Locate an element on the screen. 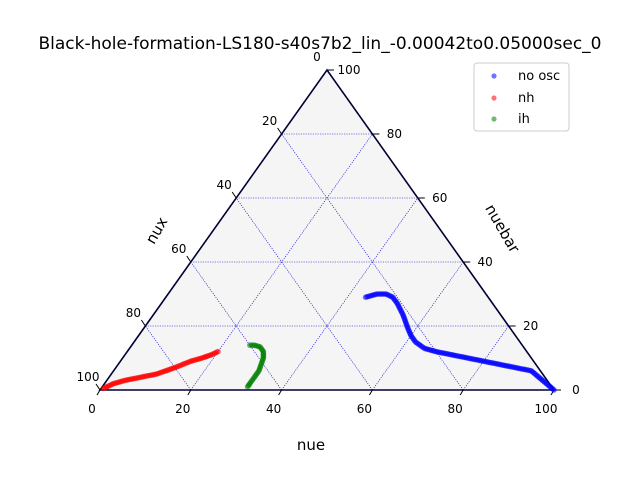 The width and height of the screenshot is (640, 480). tick-label-nux-100: 100 is located at coordinates (88, 377).